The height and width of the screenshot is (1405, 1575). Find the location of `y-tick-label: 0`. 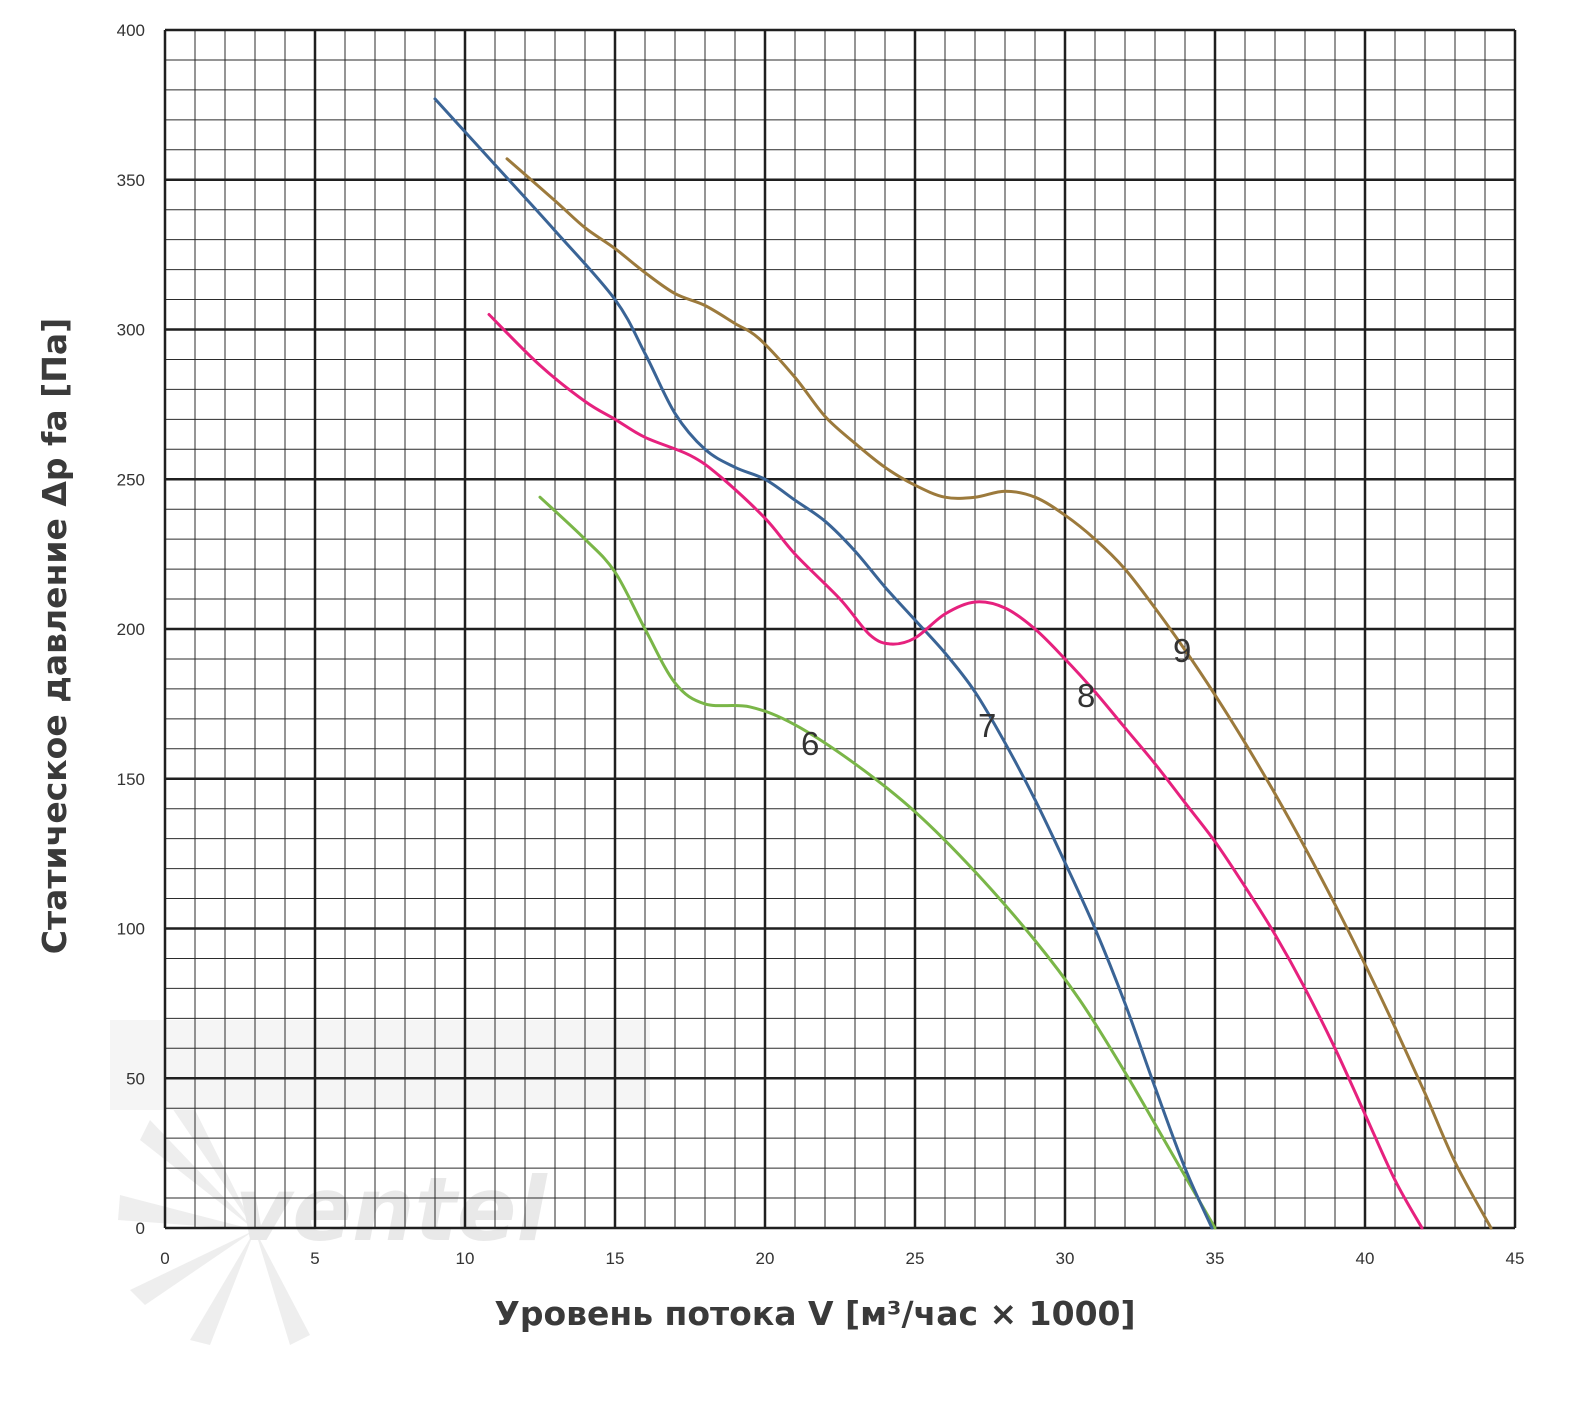

y-tick-label: 0 is located at coordinates (140, 1228).